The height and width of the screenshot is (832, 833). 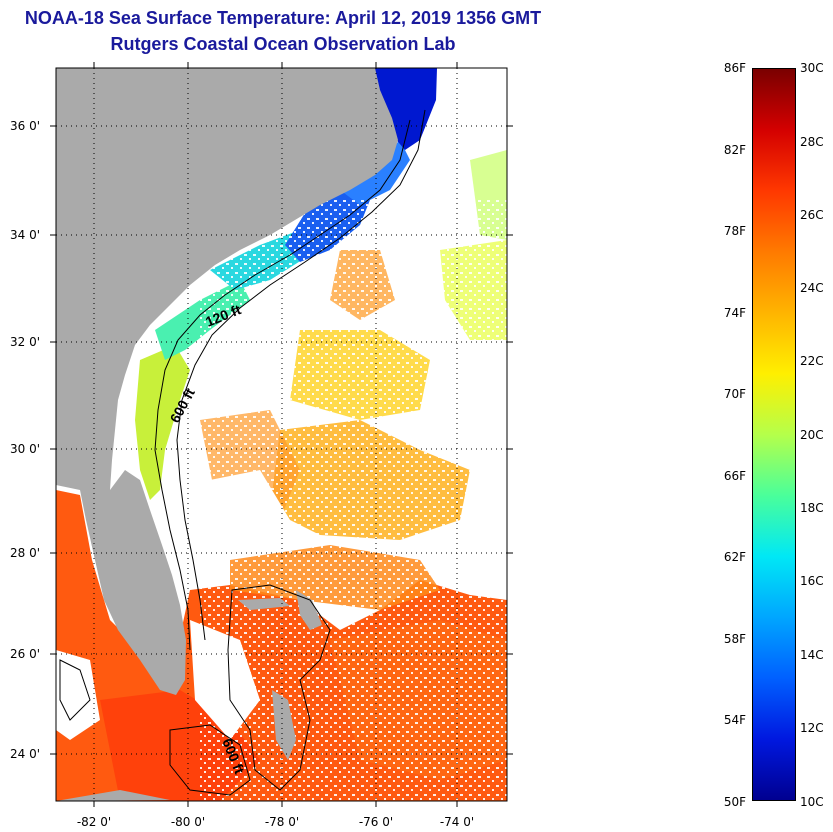 What do you see at coordinates (734, 68) in the screenshot?
I see `colorbar-f-86: 86F` at bounding box center [734, 68].